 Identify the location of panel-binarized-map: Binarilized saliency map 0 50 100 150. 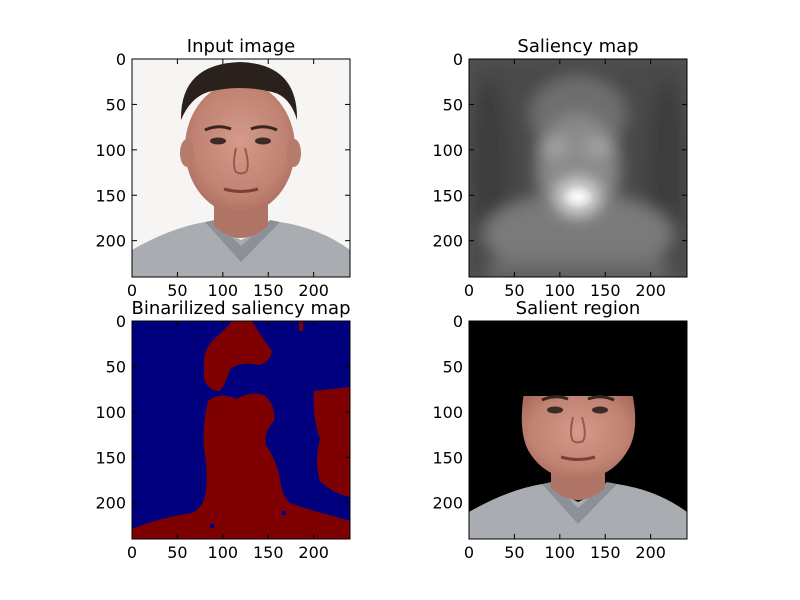
(222, 430).